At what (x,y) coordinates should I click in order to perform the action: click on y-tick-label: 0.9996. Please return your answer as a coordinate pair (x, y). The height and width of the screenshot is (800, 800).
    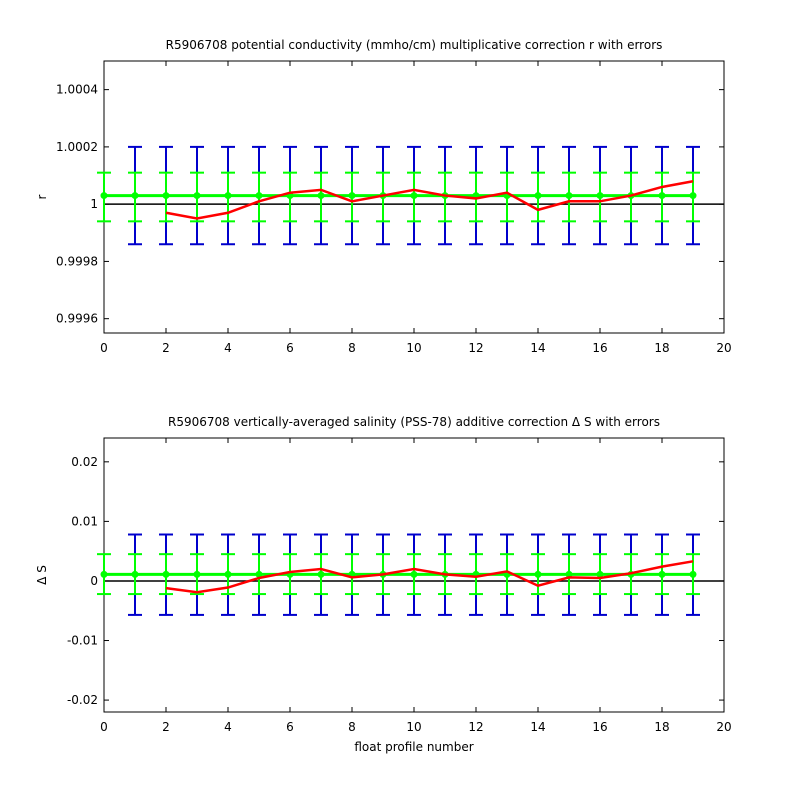
    Looking at the image, I should click on (77, 319).